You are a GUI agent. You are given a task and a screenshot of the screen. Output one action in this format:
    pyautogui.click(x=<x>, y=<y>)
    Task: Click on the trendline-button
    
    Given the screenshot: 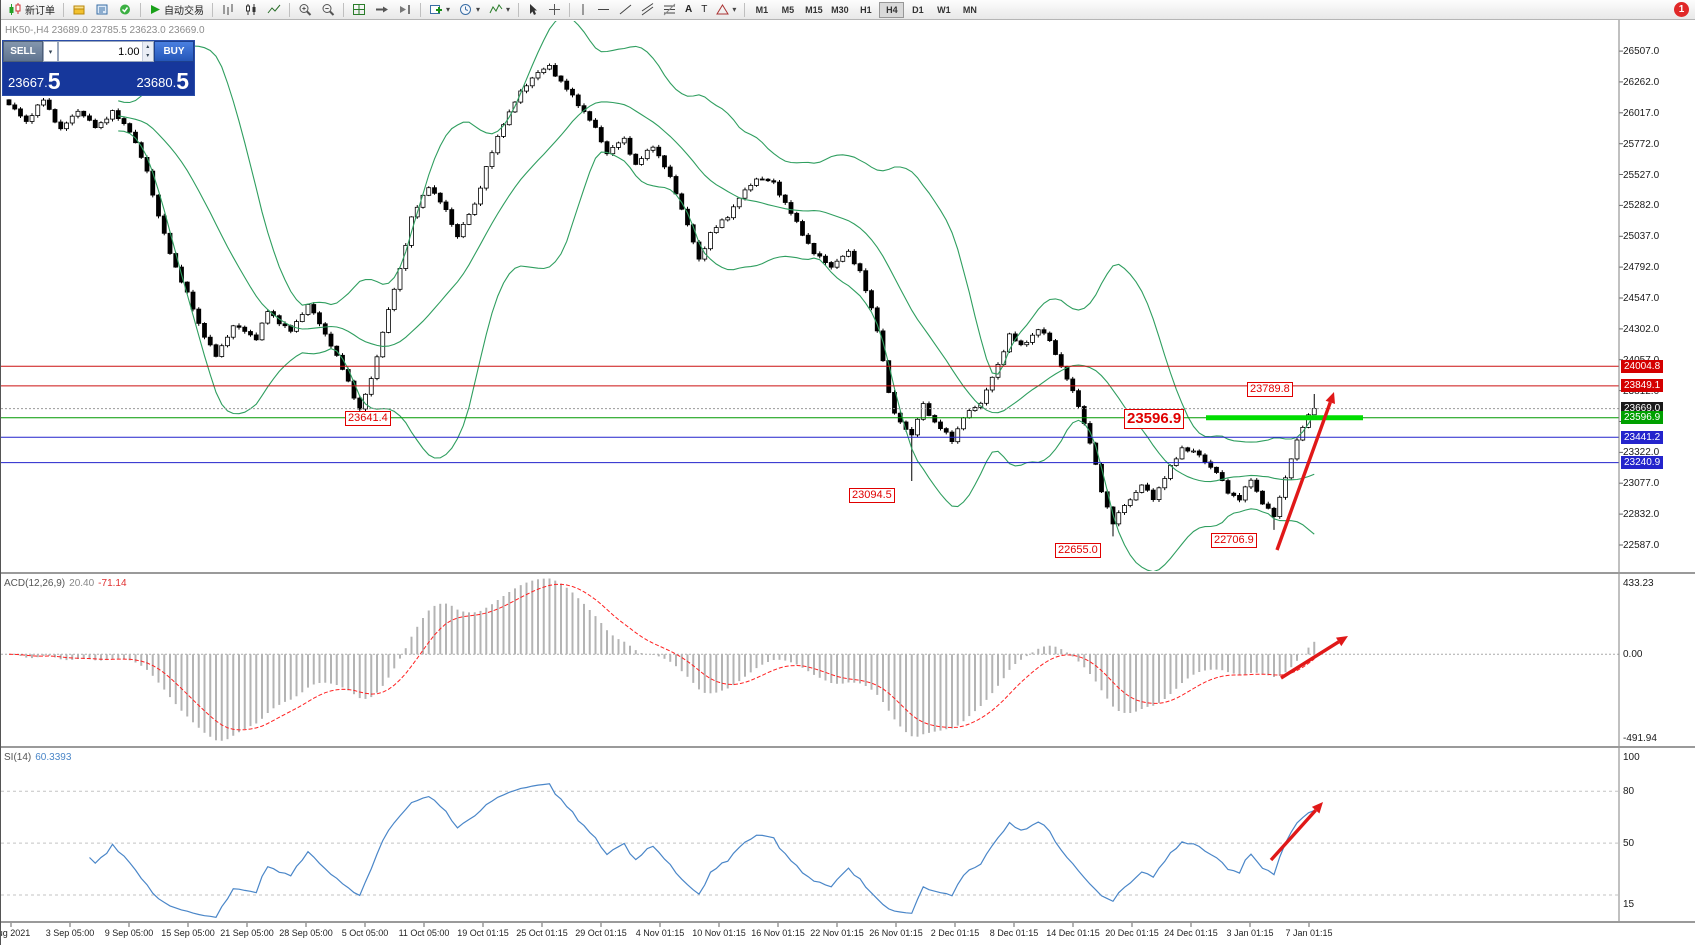 What is the action you would take?
    pyautogui.click(x=625, y=9)
    